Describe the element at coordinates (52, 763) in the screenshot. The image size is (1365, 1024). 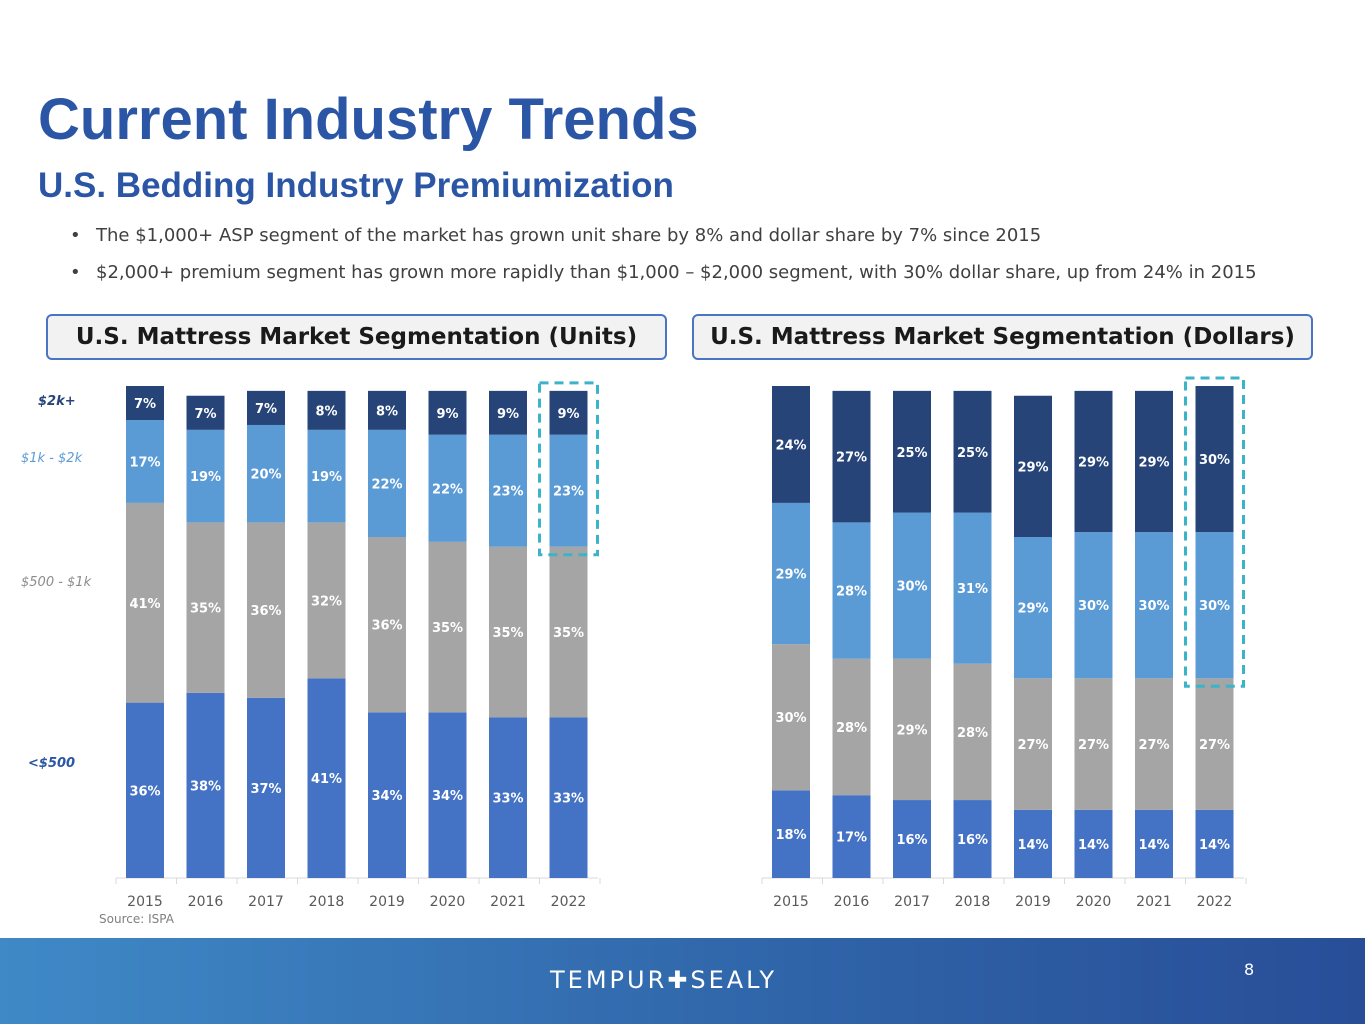
I see `segment-label-lt500: <$500` at that location.